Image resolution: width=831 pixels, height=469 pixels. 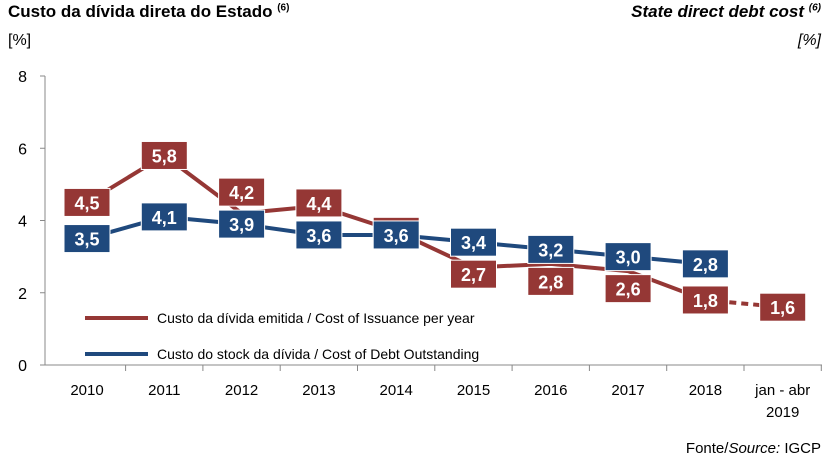 I want to click on unit-label-pt: [%], so click(x=20, y=40).